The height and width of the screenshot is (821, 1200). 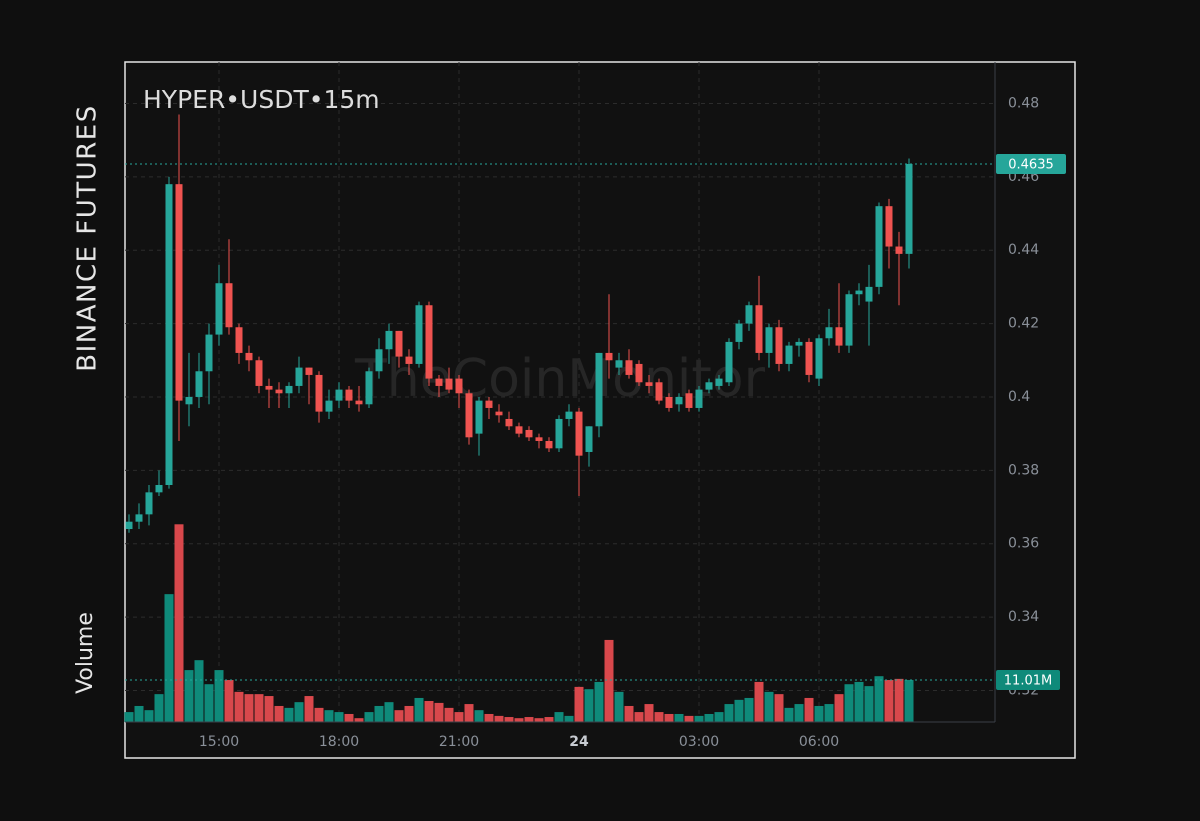 What do you see at coordinates (261, 99) in the screenshot?
I see `chart-title: HYPER•USDT•15m` at bounding box center [261, 99].